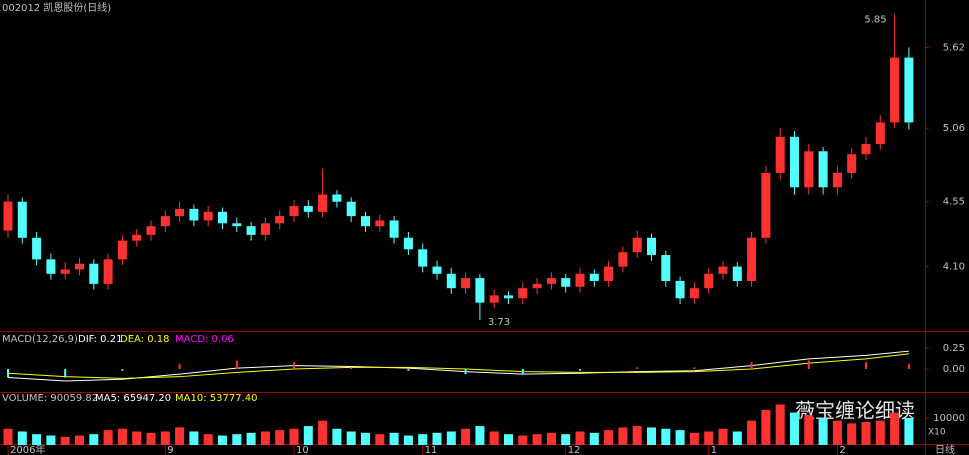  What do you see at coordinates (431, 450) in the screenshot?
I see `x-tick-label: 11` at bounding box center [431, 450].